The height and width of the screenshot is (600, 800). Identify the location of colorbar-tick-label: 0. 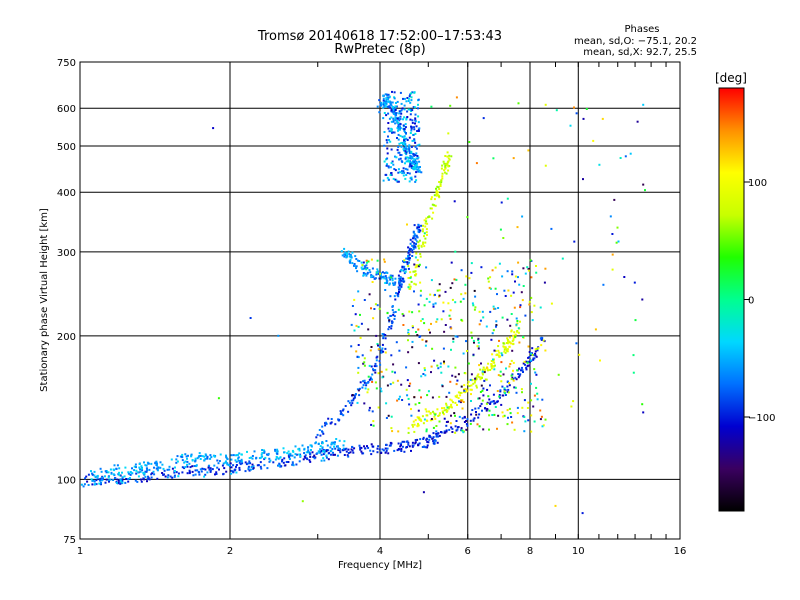
(751, 301).